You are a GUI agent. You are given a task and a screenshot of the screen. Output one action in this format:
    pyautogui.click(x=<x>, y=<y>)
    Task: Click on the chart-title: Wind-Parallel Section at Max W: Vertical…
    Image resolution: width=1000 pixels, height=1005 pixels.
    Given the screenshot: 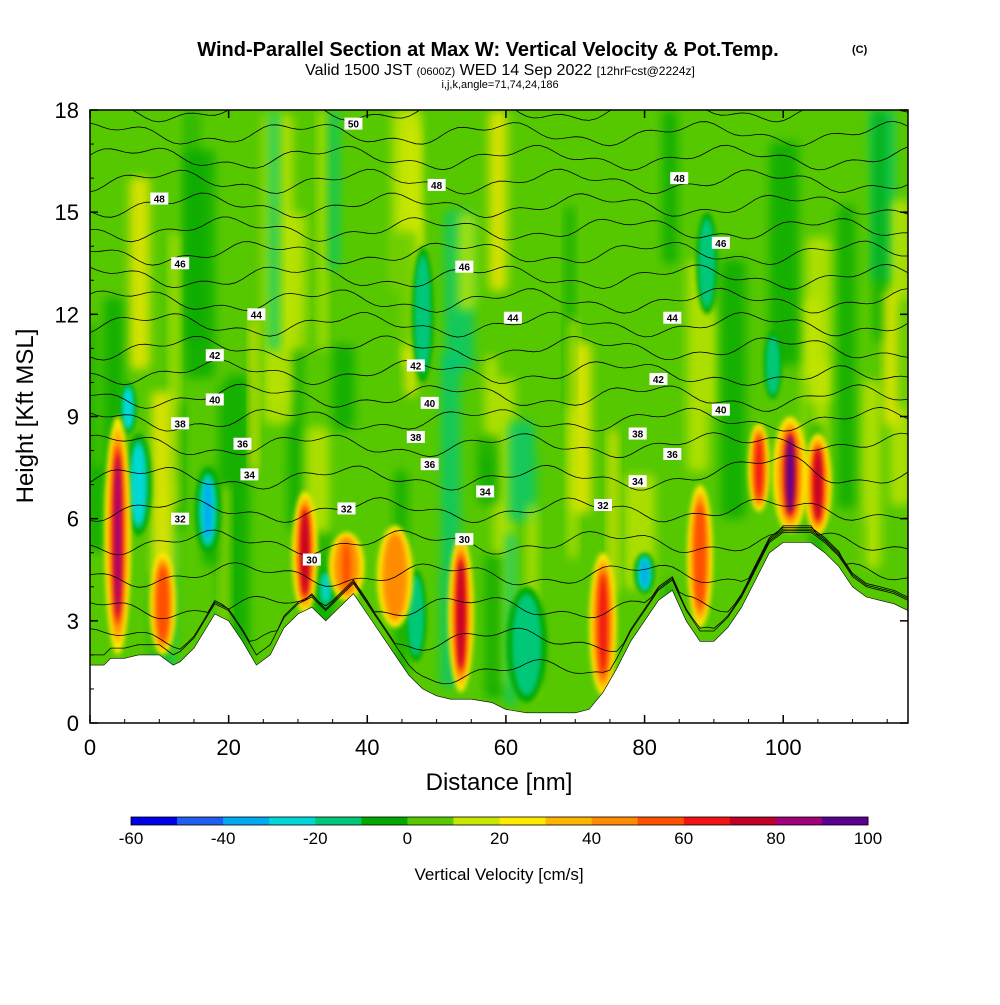 What is the action you would take?
    pyautogui.click(x=487, y=50)
    